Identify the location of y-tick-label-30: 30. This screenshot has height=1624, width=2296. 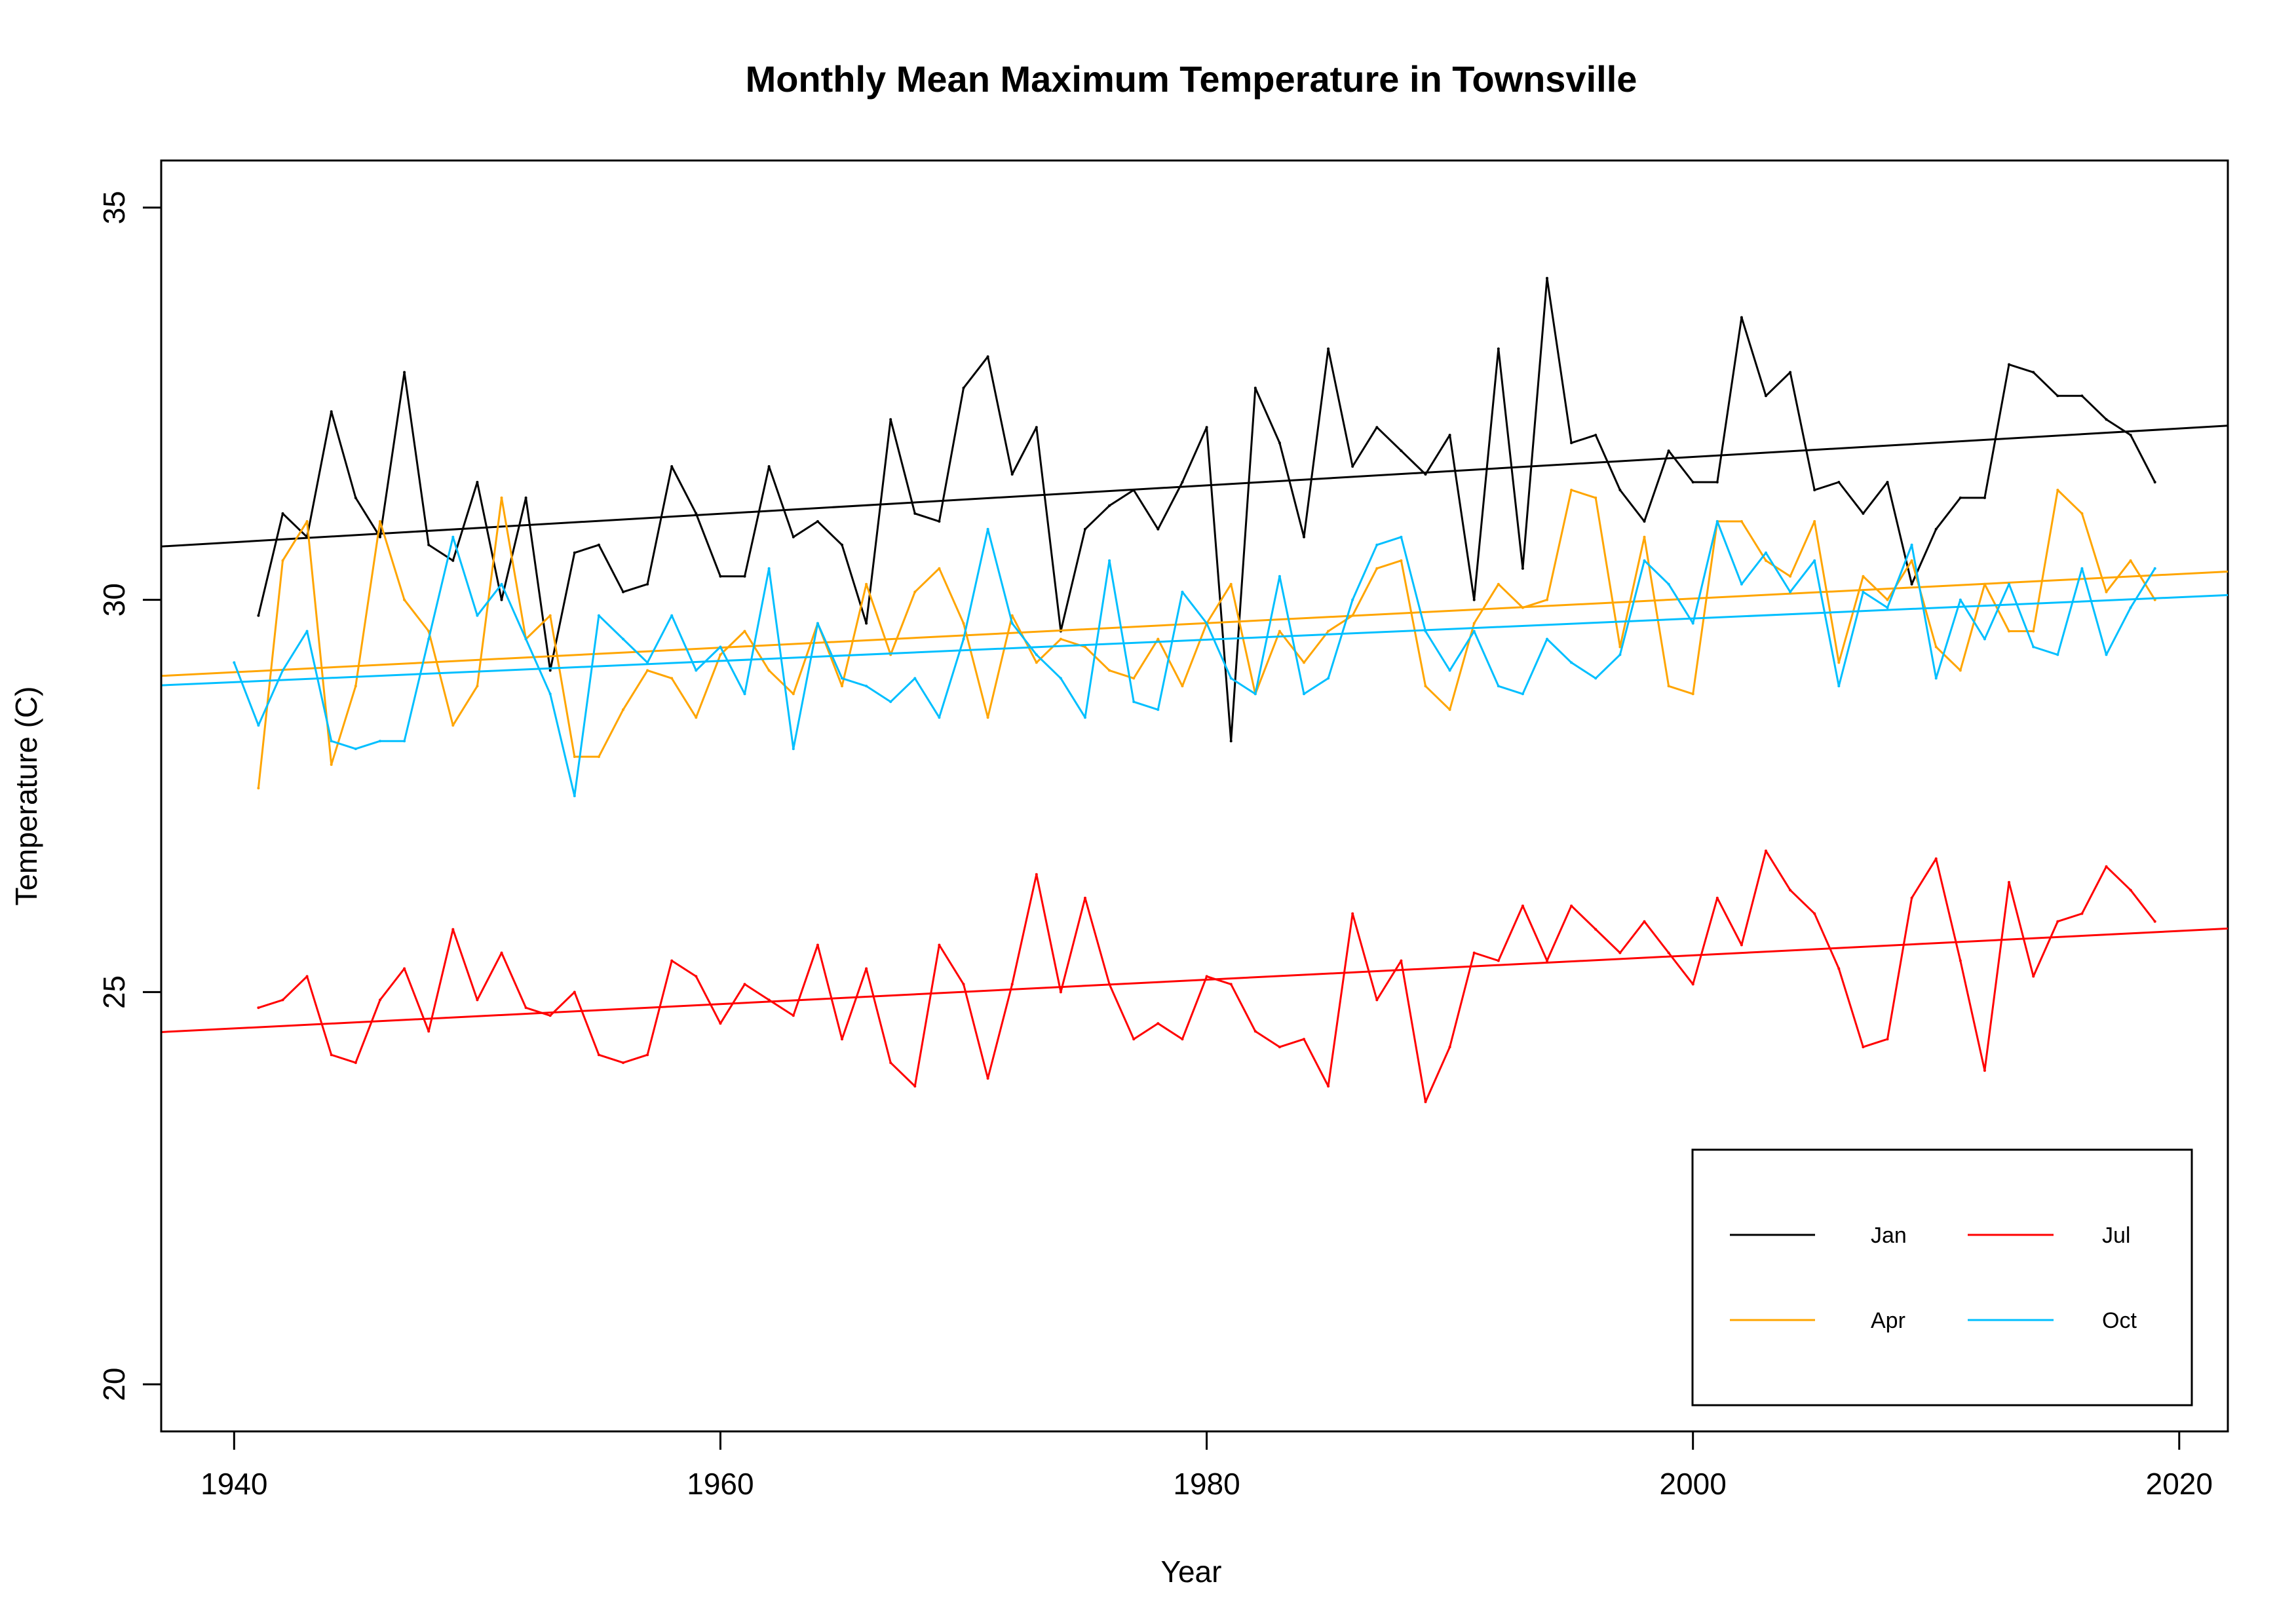
(114, 599).